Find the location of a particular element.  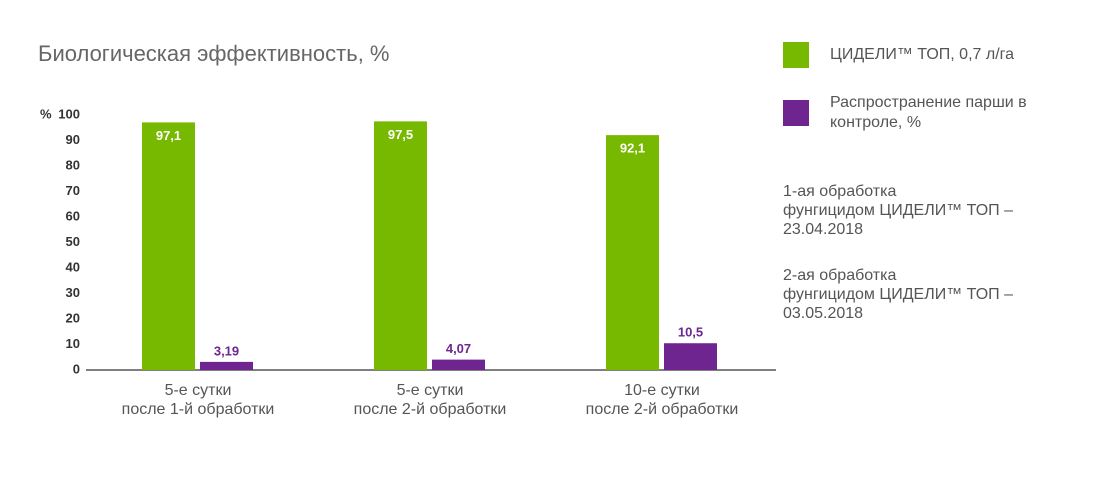

value-label: 3,19 is located at coordinates (226, 350).